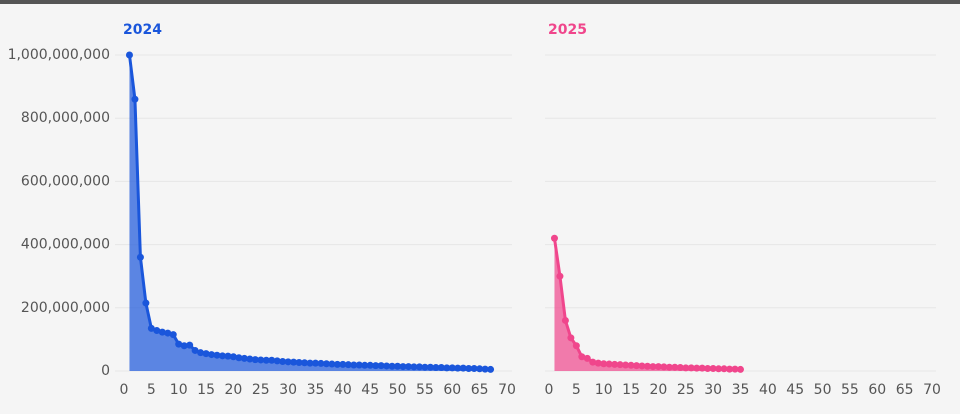  Describe the element at coordinates (480, 390) in the screenshot. I see `x-tick-label: 65` at that location.